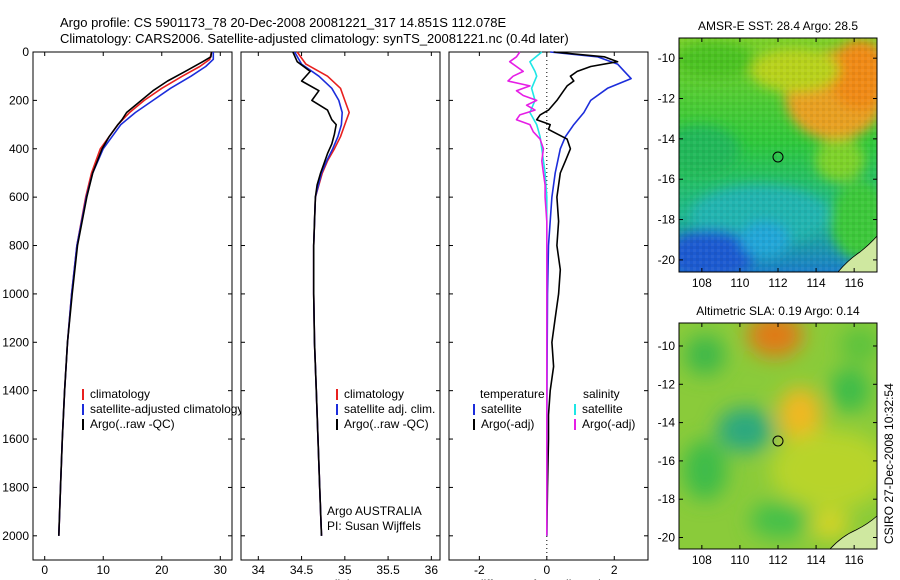  What do you see at coordinates (374, 526) in the screenshot?
I see `float-info-line2: PI: Susan Wijffels` at bounding box center [374, 526].